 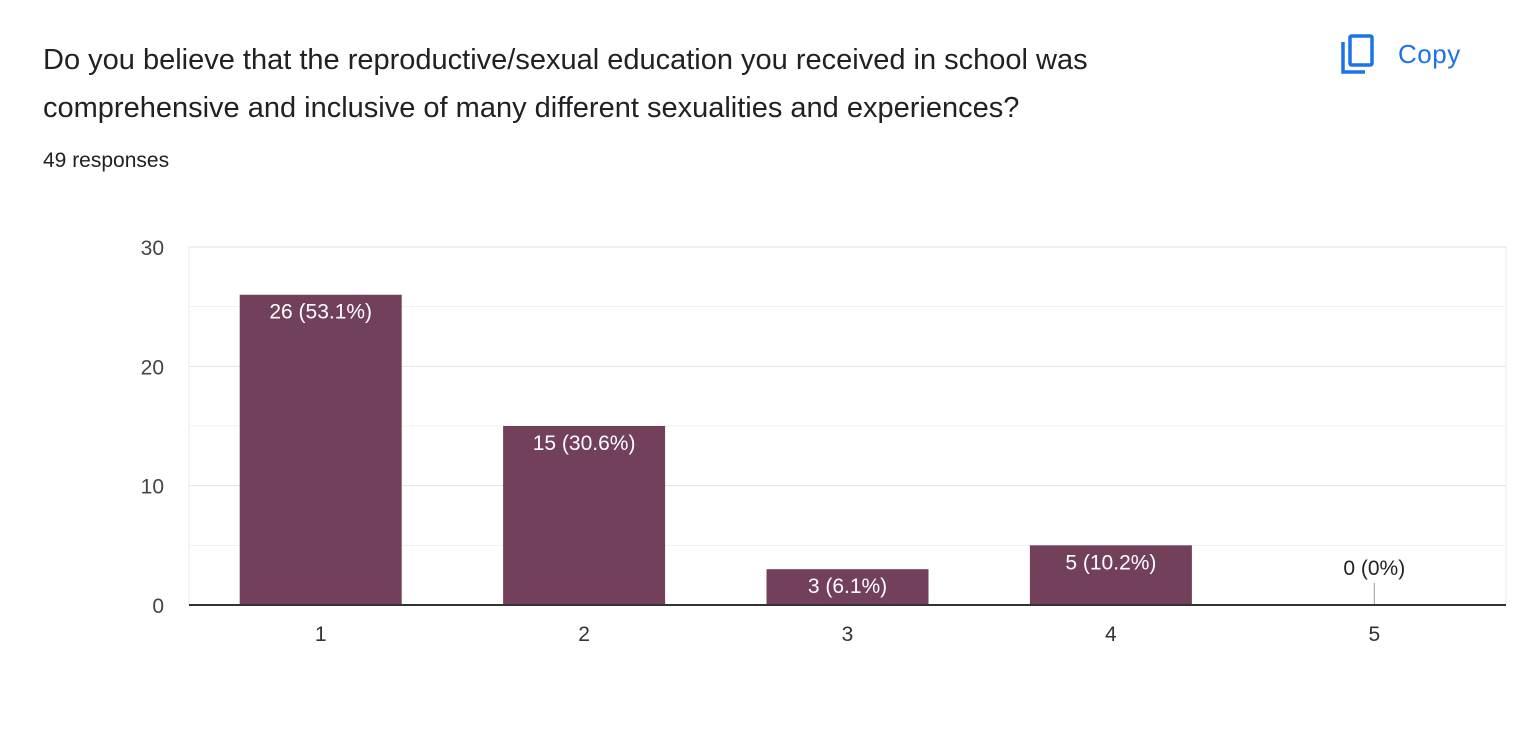 What do you see at coordinates (158, 606) in the screenshot?
I see `y-tick-label: 0` at bounding box center [158, 606].